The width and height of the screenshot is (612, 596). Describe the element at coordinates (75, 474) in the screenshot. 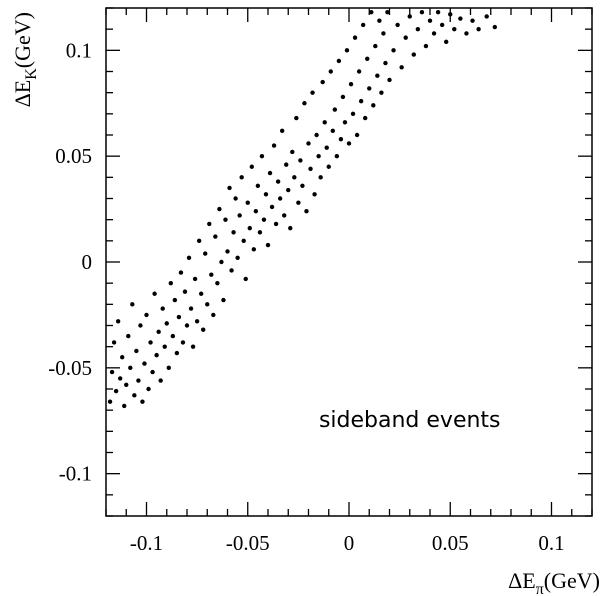

I see `y-tick-label: -0.1` at that location.